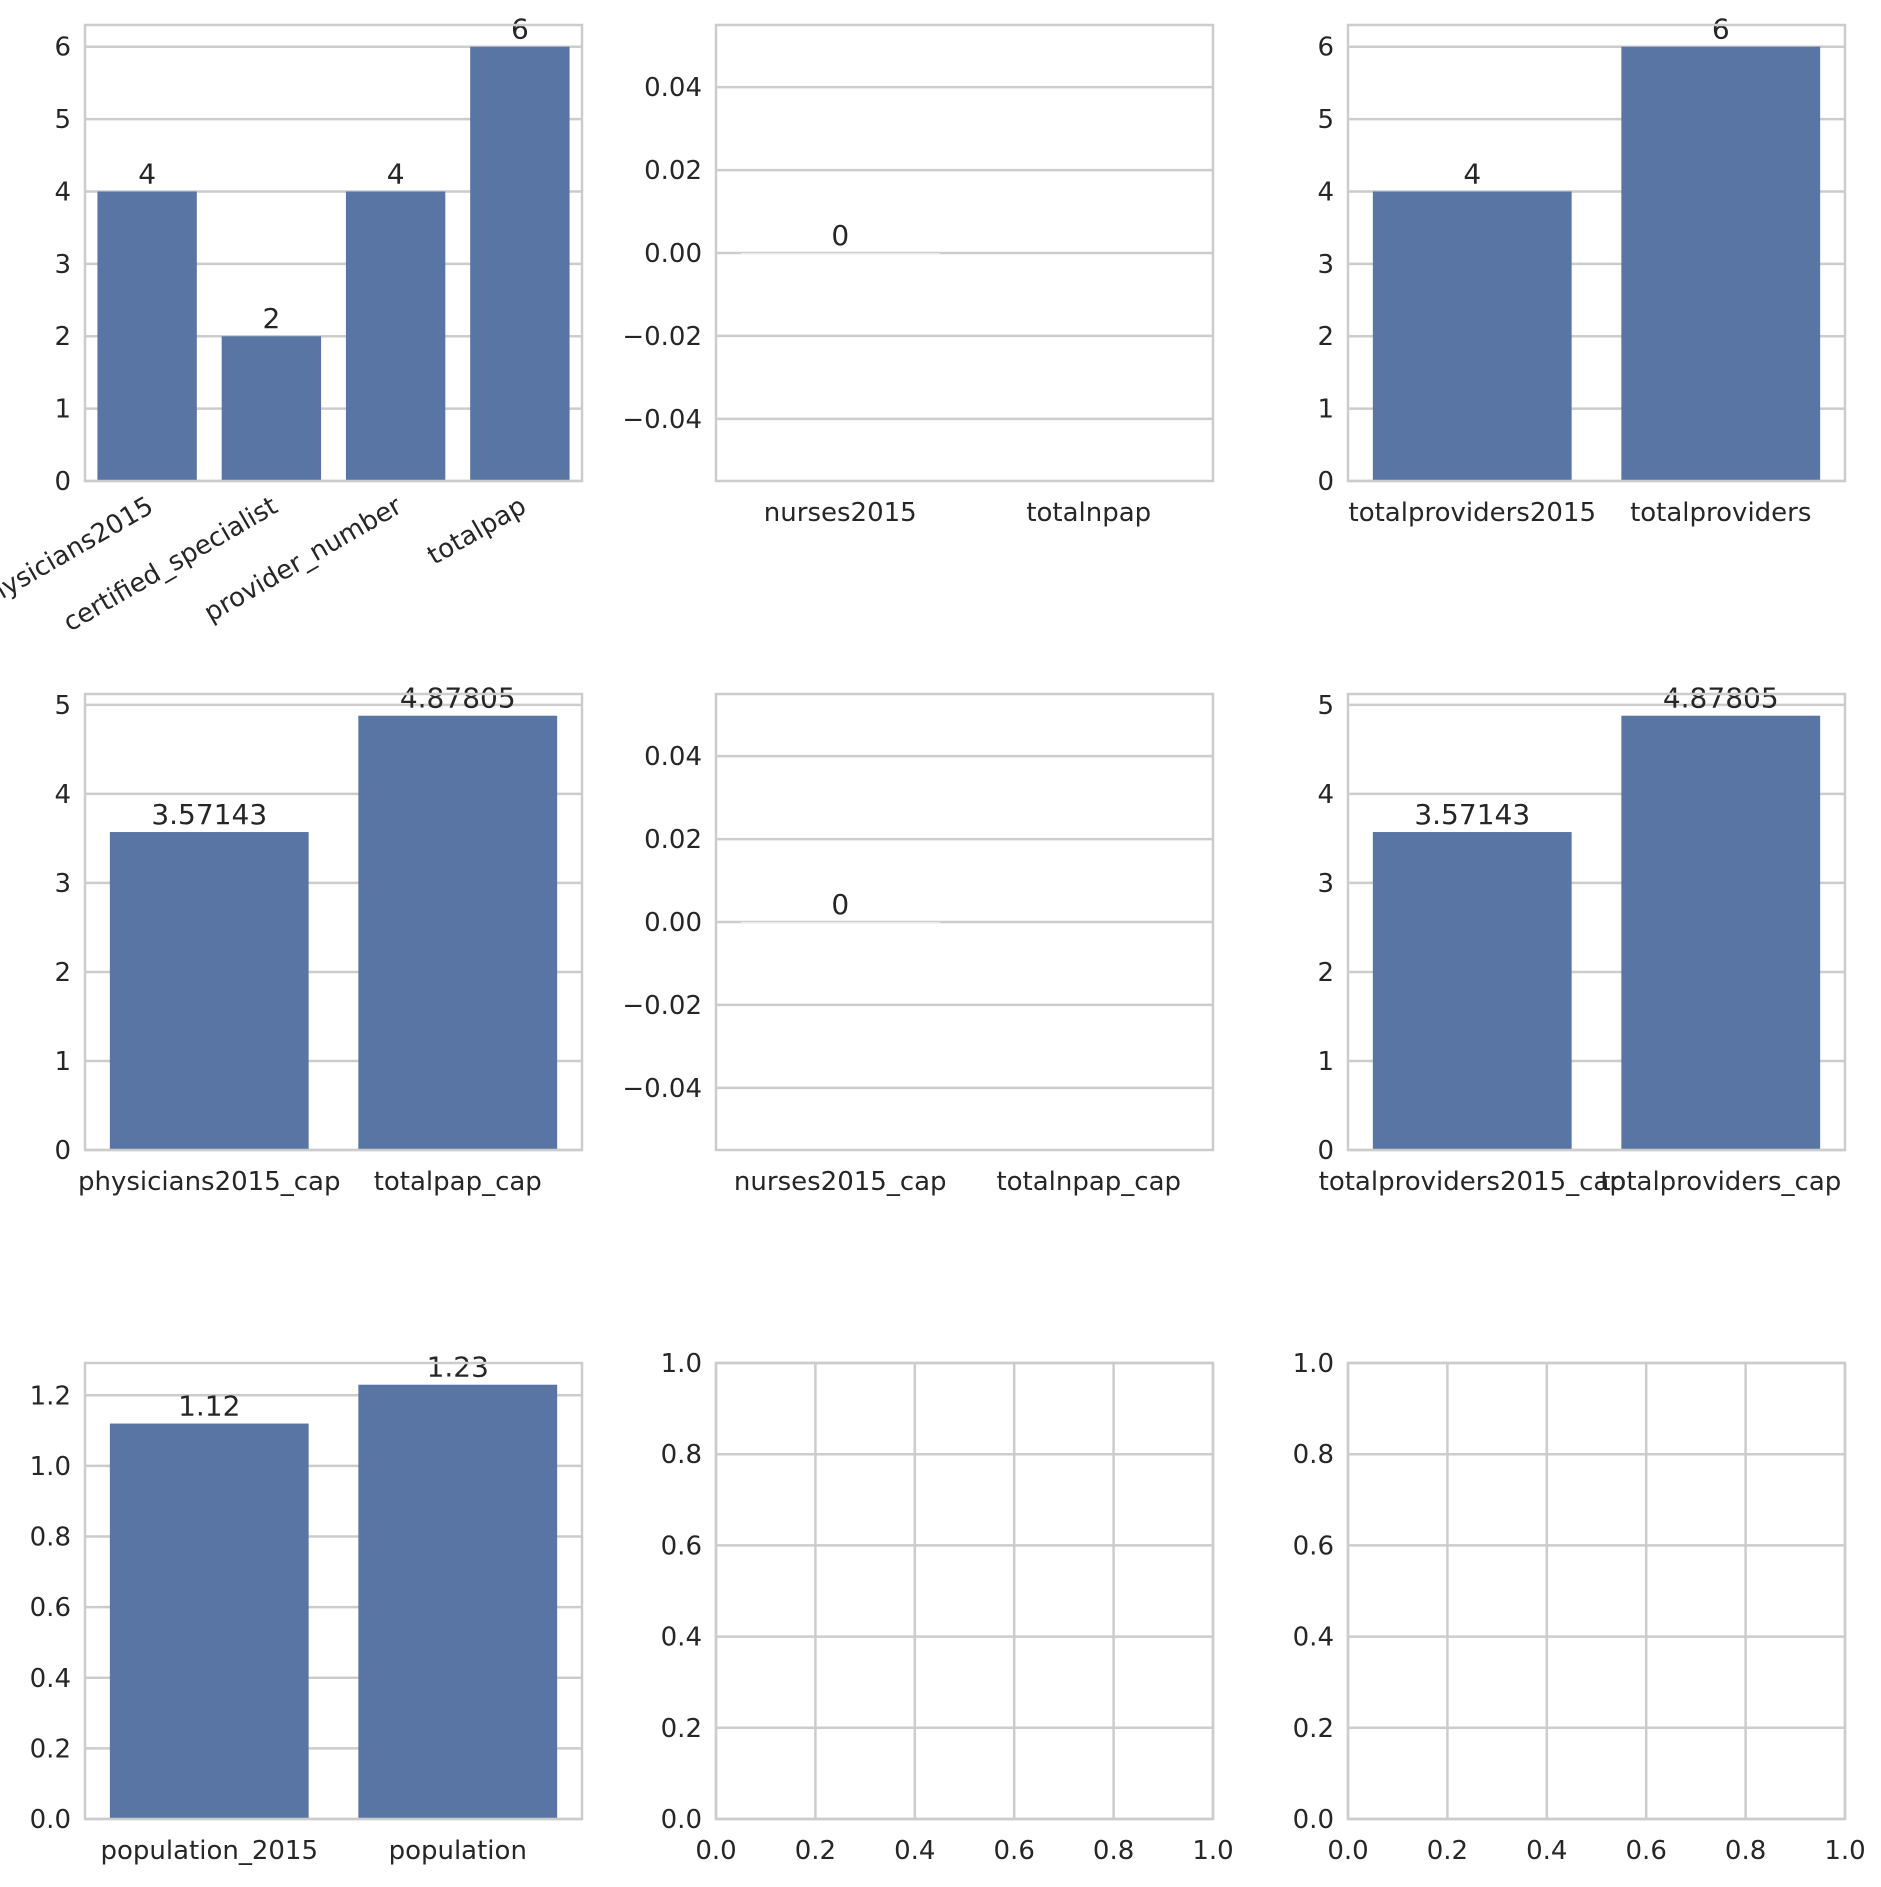  I want to click on x-tick-label: totalproviders2015, so click(1473, 513).